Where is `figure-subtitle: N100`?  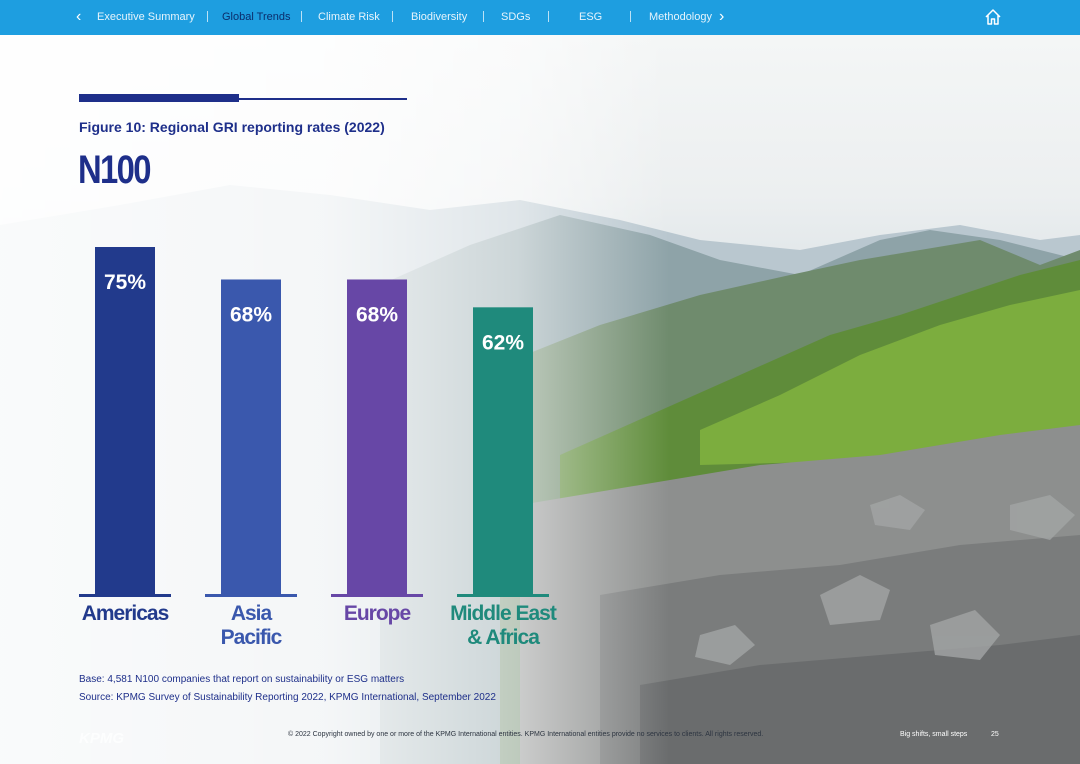
figure-subtitle: N100 is located at coordinates (114, 170).